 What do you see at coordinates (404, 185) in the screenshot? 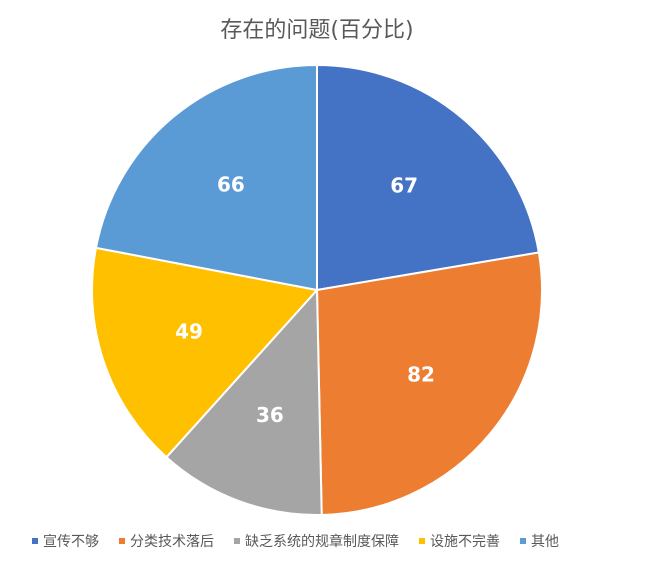
I see `data-label: 67` at bounding box center [404, 185].